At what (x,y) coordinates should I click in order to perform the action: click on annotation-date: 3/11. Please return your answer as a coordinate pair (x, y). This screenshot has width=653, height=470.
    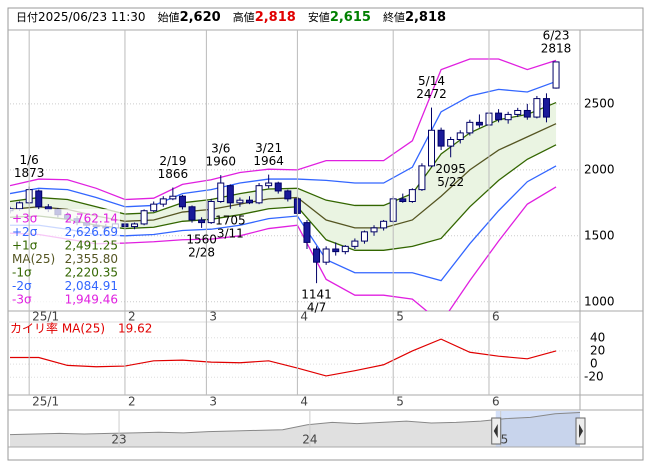
    Looking at the image, I should click on (230, 233).